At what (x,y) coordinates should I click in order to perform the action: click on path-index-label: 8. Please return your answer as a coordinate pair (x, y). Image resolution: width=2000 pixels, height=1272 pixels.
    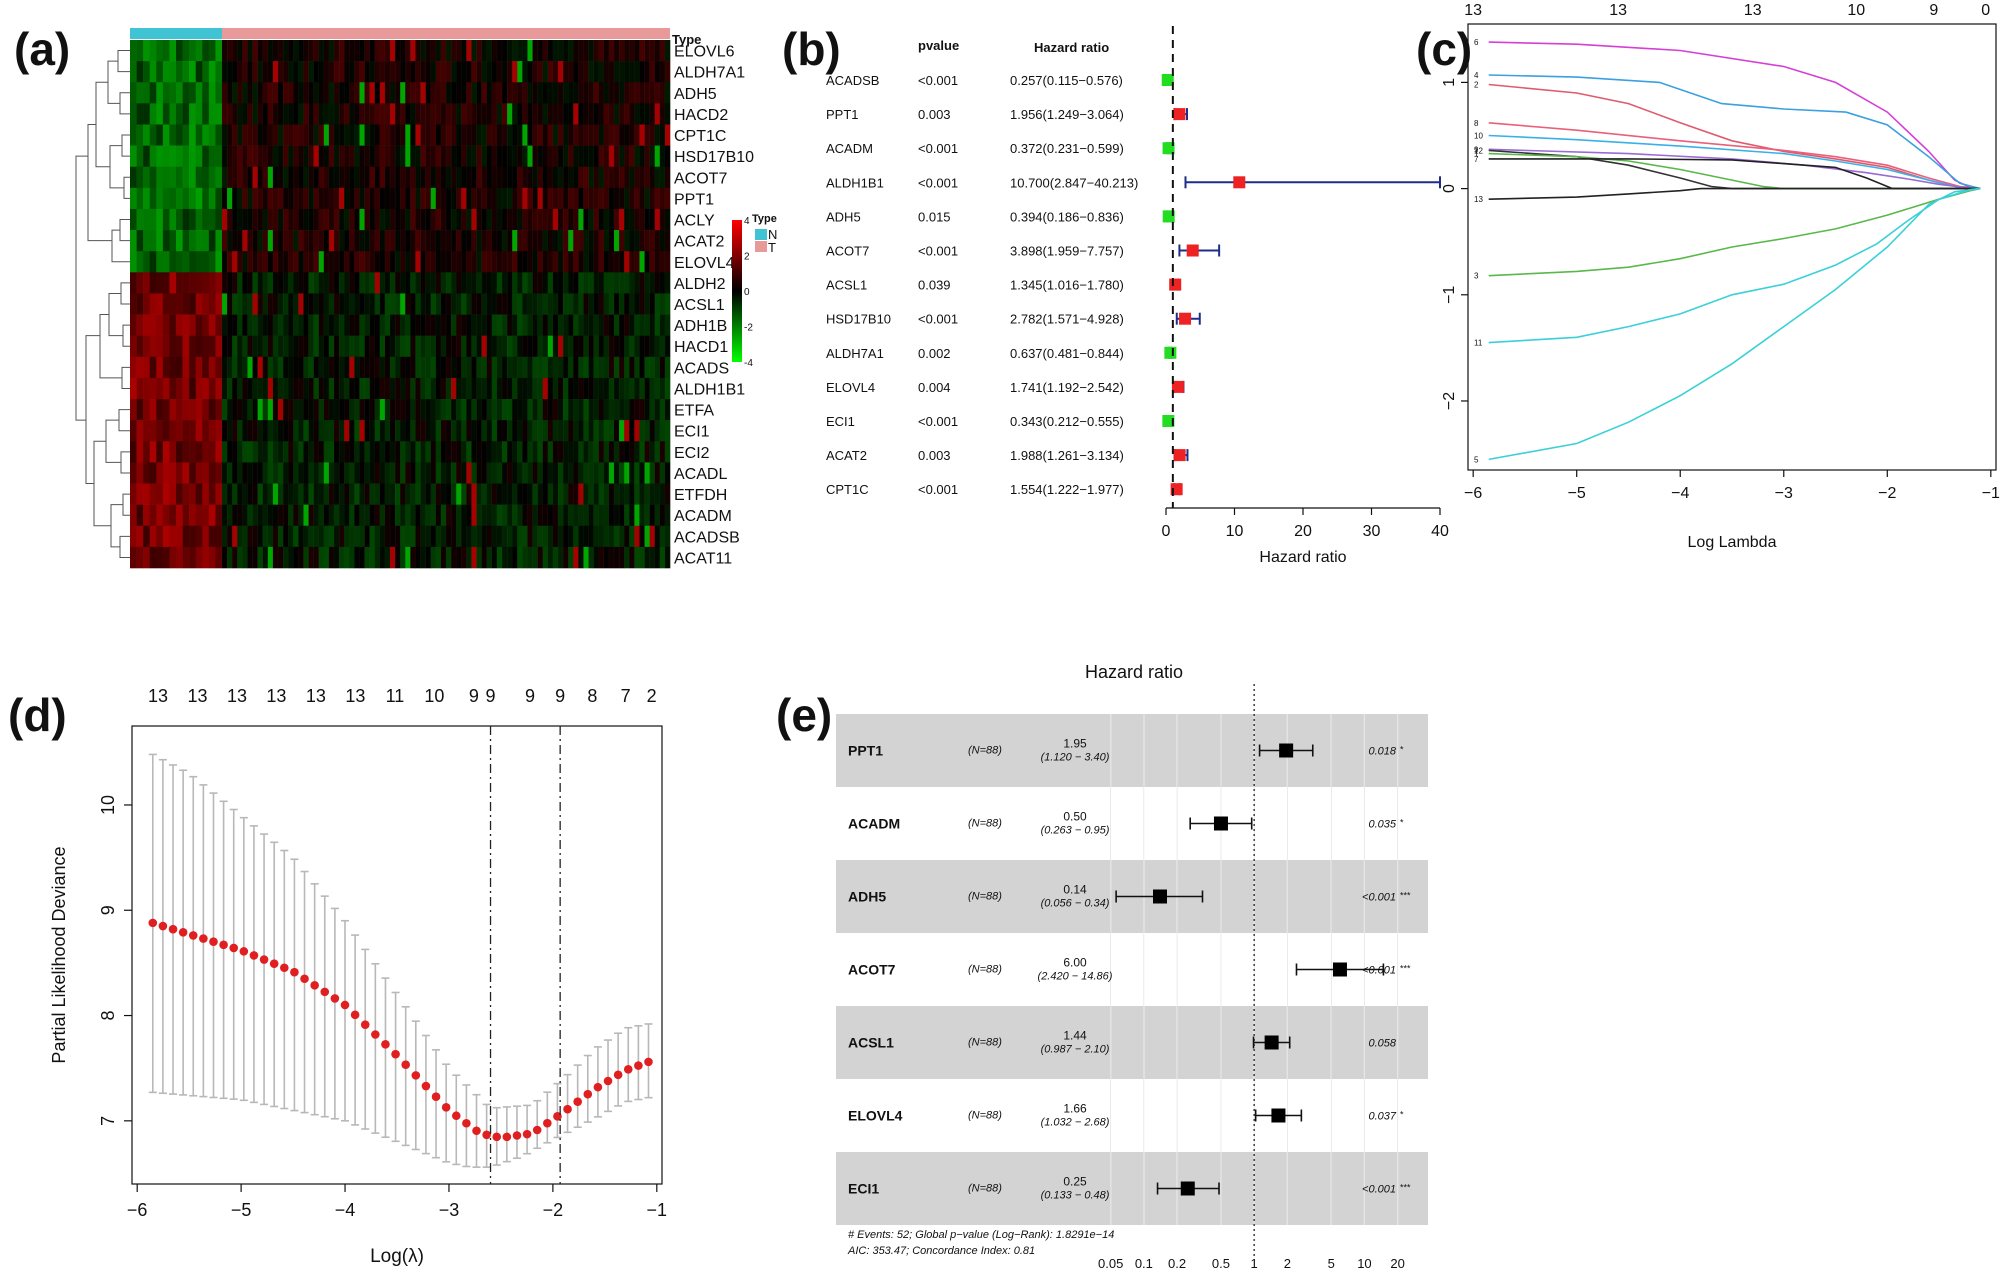
    Looking at the image, I should click on (1476, 123).